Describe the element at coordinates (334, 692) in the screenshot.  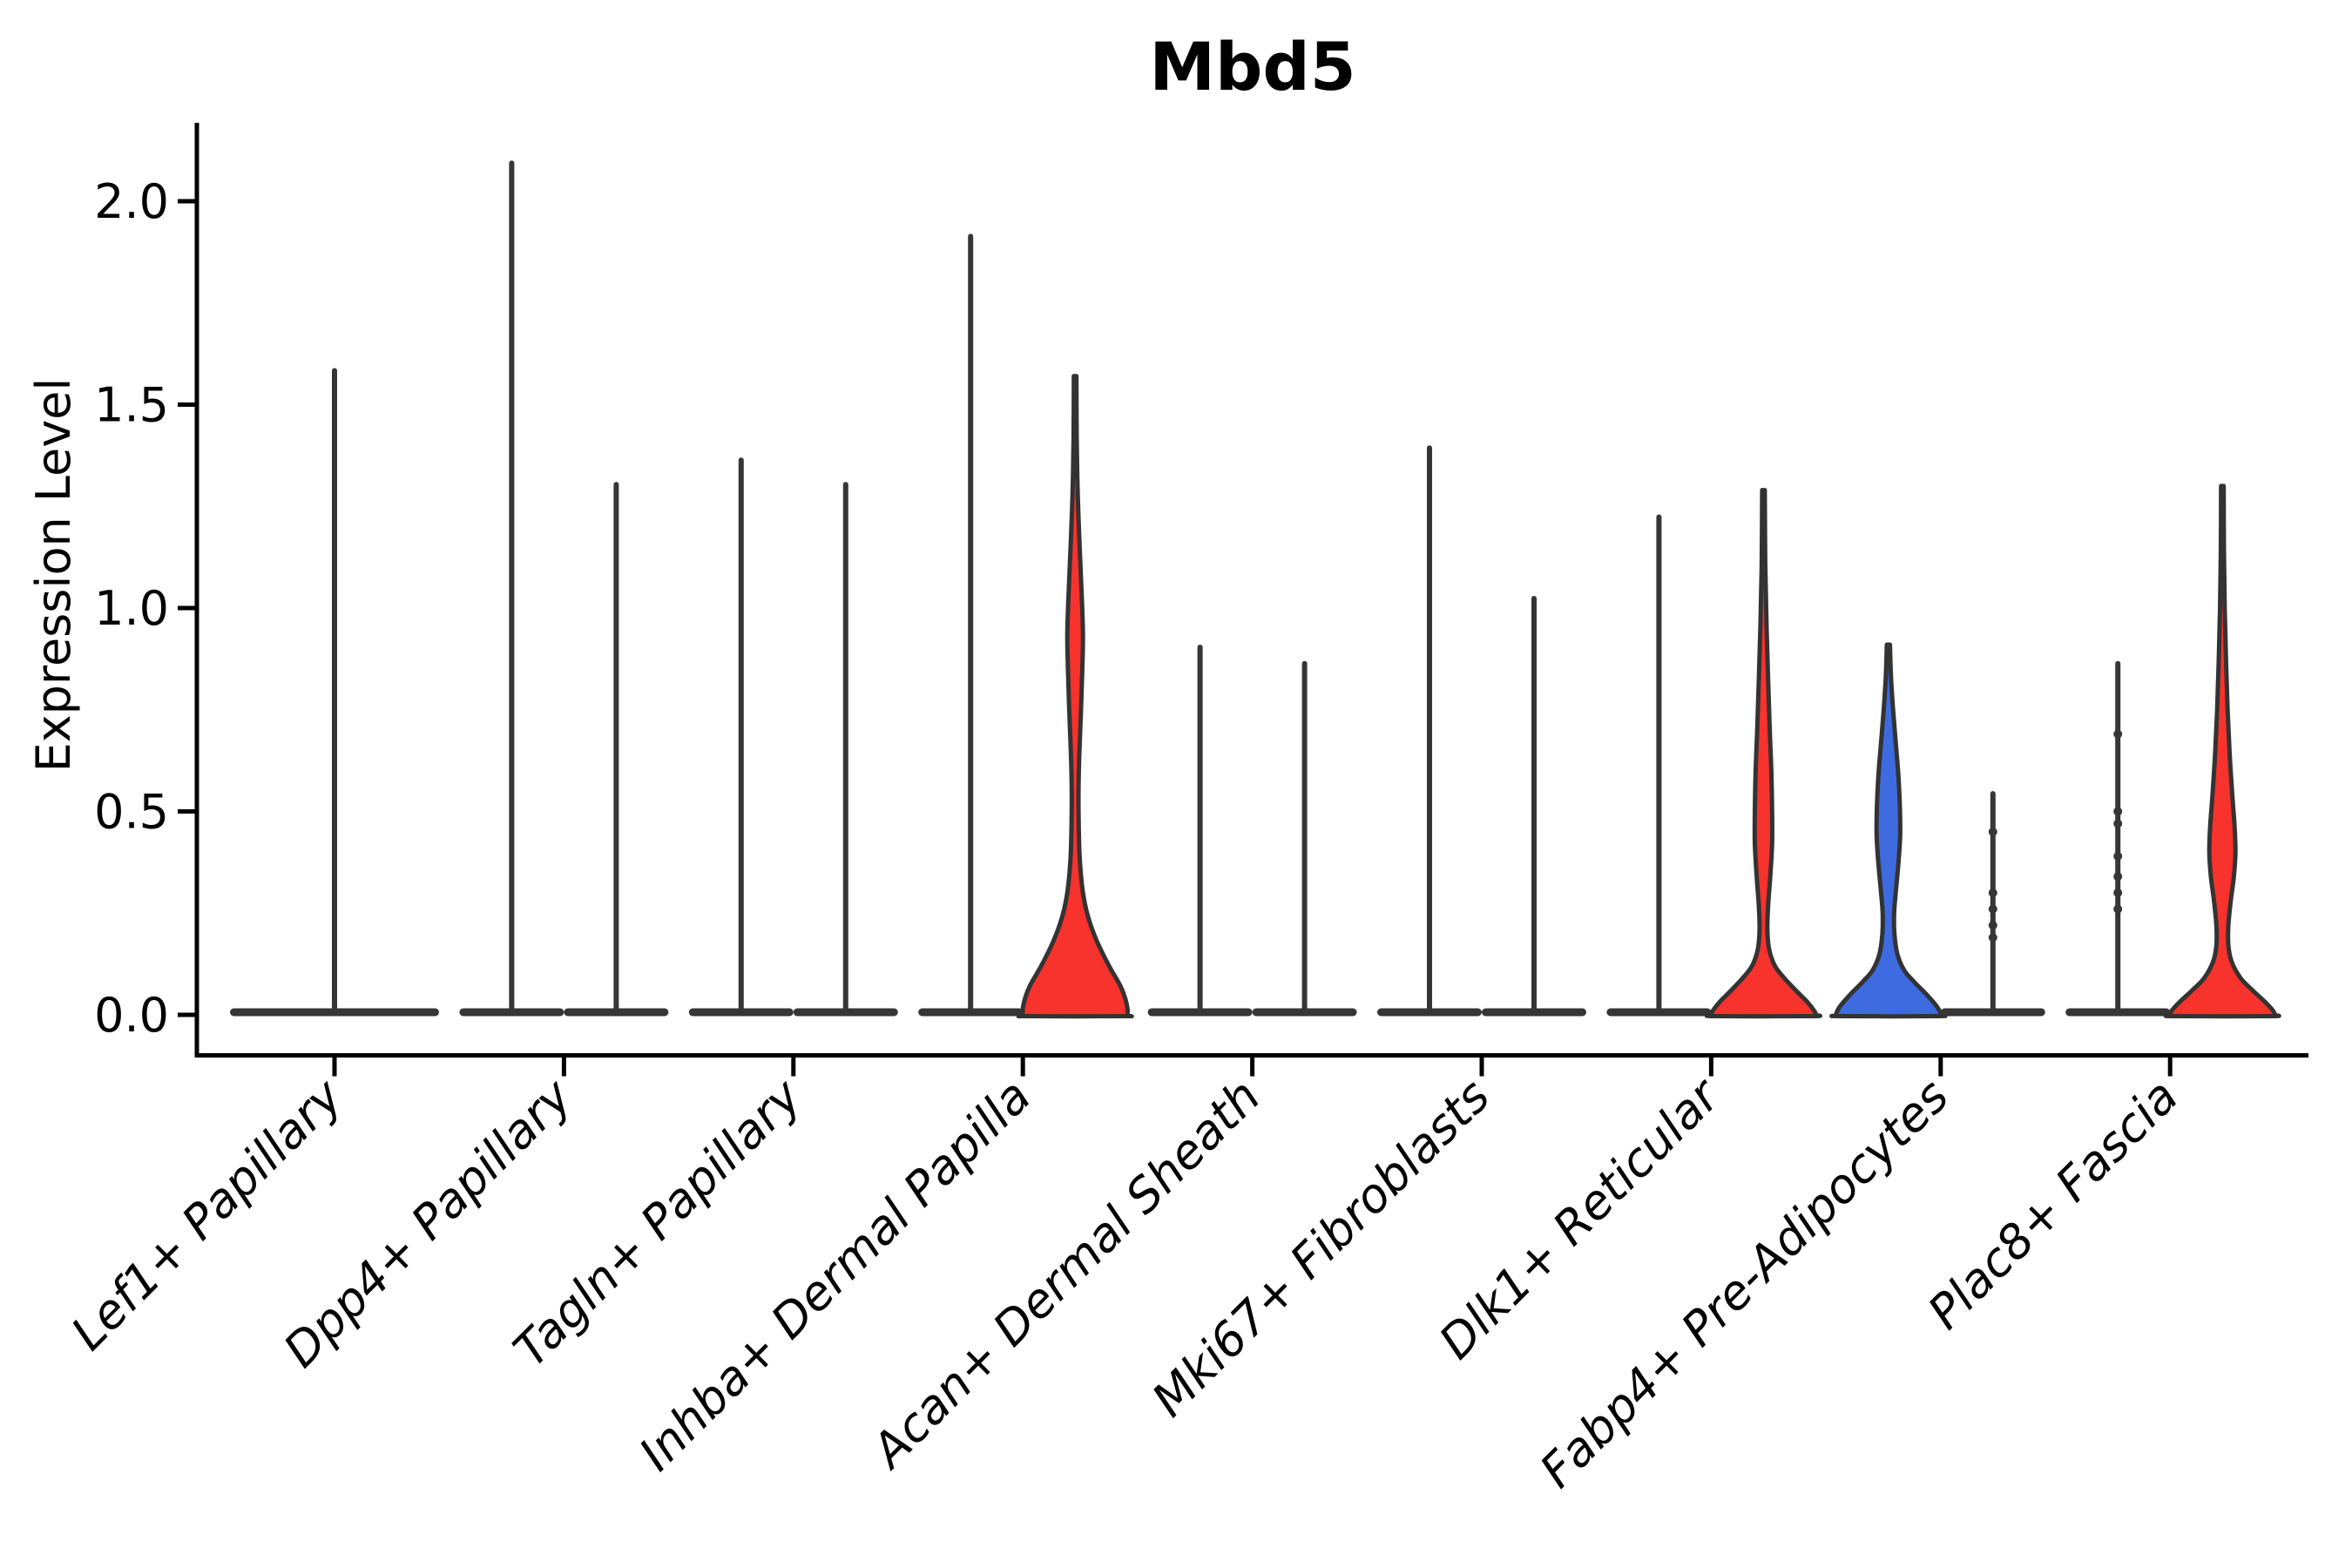
I see `violin-lef1-papillary-full` at that location.